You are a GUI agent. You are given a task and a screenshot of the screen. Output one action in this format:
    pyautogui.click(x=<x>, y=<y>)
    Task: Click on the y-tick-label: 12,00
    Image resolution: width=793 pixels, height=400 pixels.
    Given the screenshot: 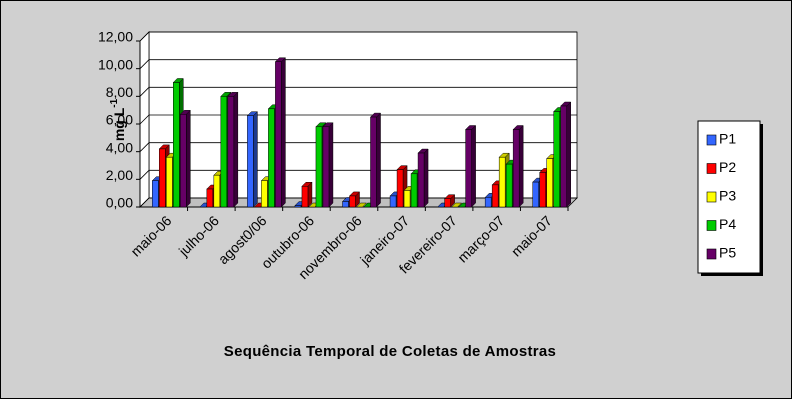 What is the action you would take?
    pyautogui.click(x=115, y=37)
    